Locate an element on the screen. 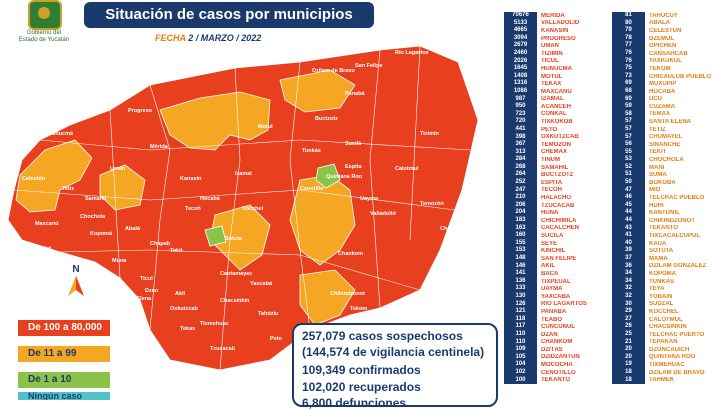  municipality-name: TELCHAC PUERTO is located at coordinates (677, 334).